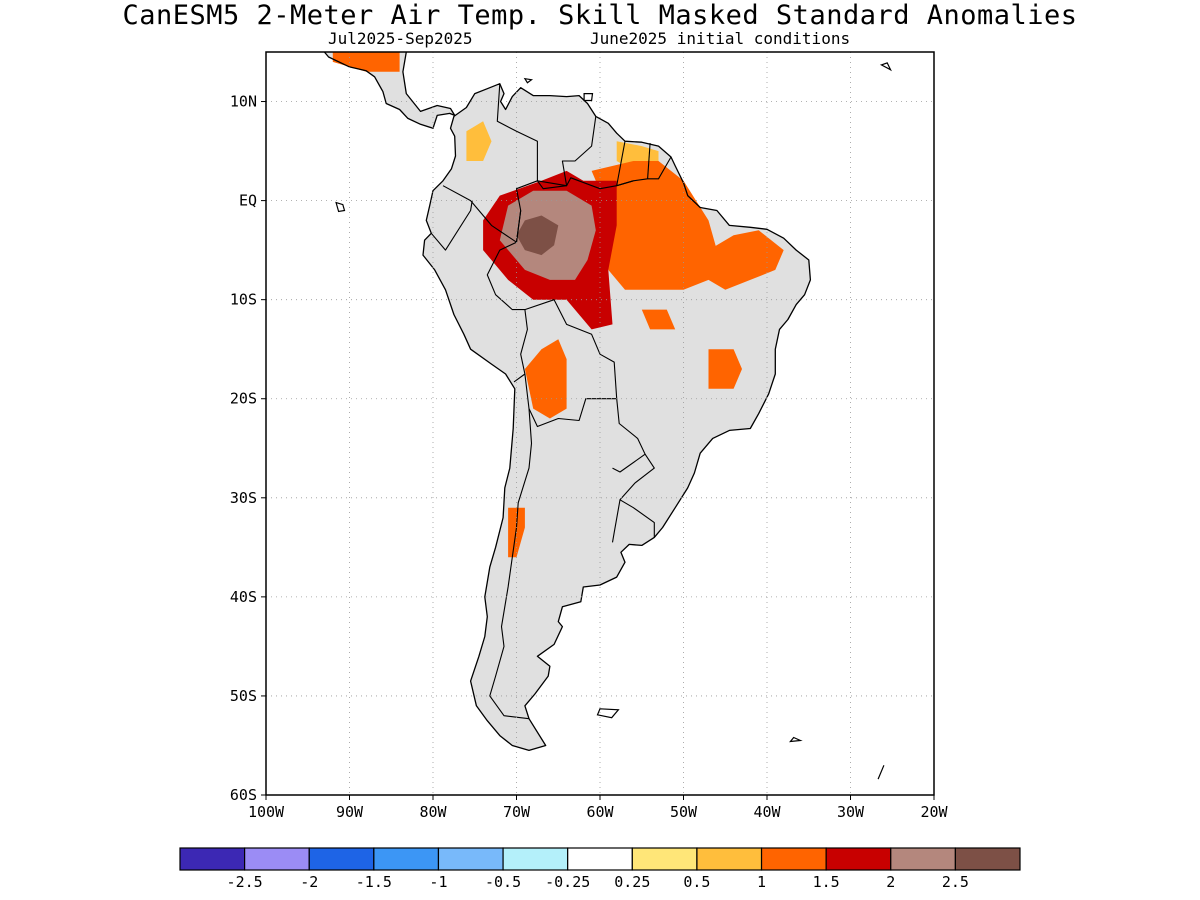  Describe the element at coordinates (517, 812) in the screenshot. I see `lon-tick-label: 70W` at that location.